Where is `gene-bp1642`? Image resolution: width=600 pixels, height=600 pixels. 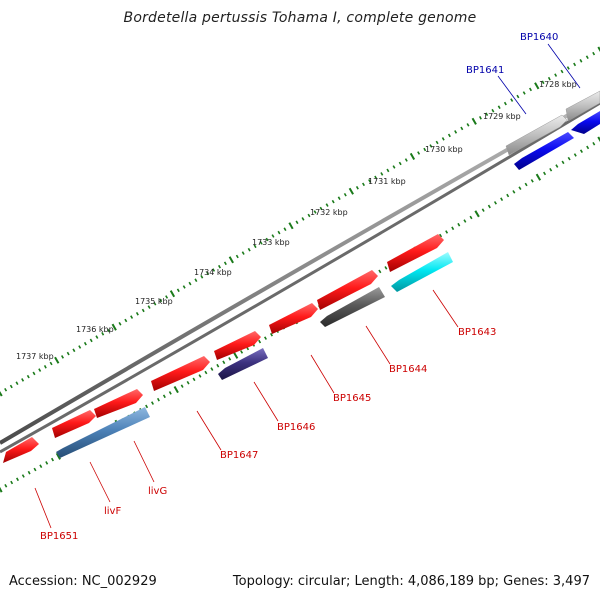 gene-bp1642 is located at coordinates (415, 253).